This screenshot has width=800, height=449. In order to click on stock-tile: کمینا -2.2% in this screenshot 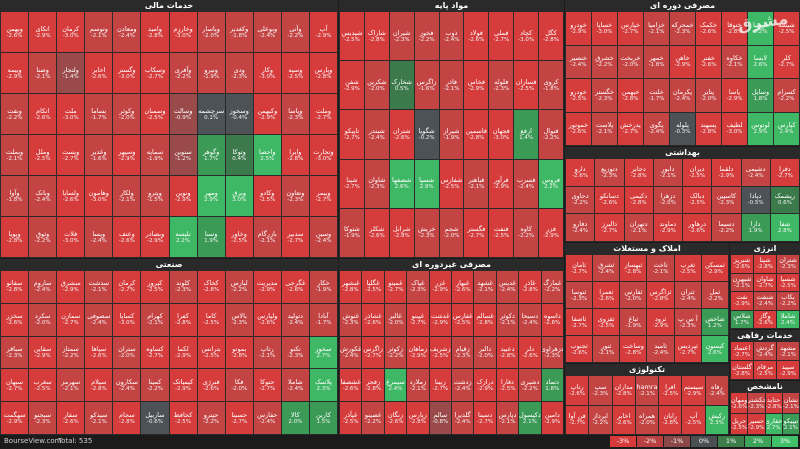, I will do `click(155, 385)`.